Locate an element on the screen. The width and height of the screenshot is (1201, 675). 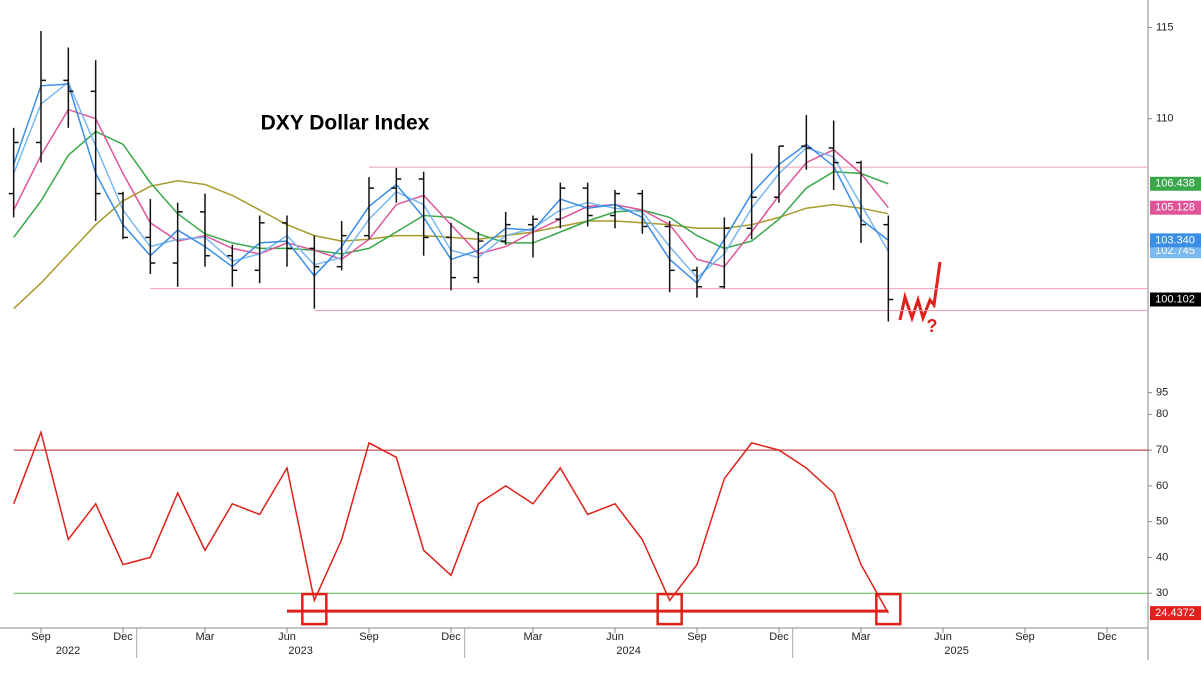
y-tick-label: 115 is located at coordinates (1165, 27).